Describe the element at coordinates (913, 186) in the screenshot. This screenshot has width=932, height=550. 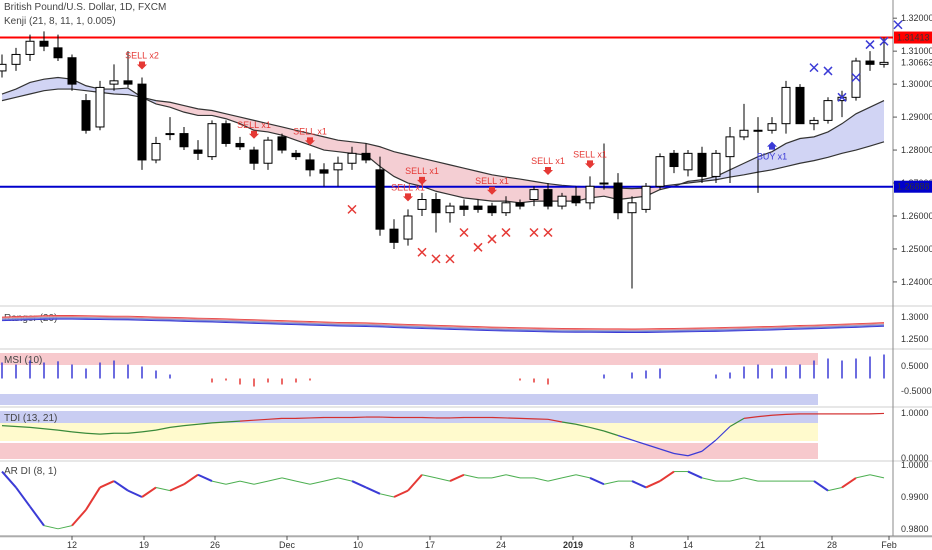
I see `blue-level-tag-bg` at that location.